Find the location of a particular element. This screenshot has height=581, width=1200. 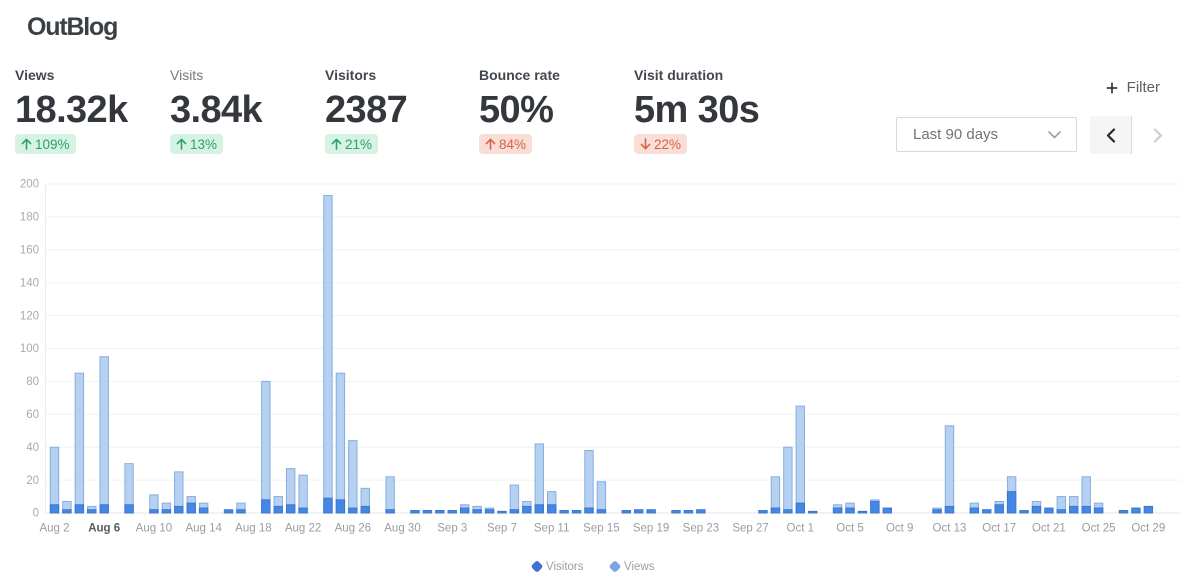

svg-text: Aug 26 is located at coordinates (353, 529).